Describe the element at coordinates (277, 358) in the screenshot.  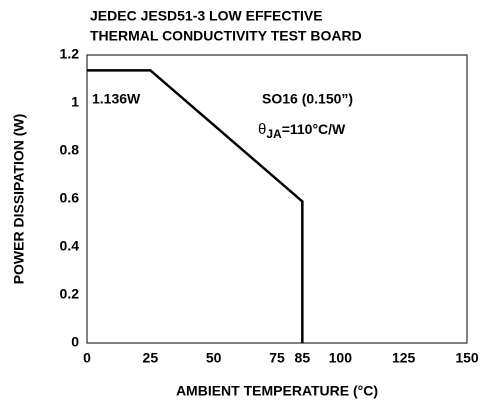
I see `x-tick-label: 75` at that location.